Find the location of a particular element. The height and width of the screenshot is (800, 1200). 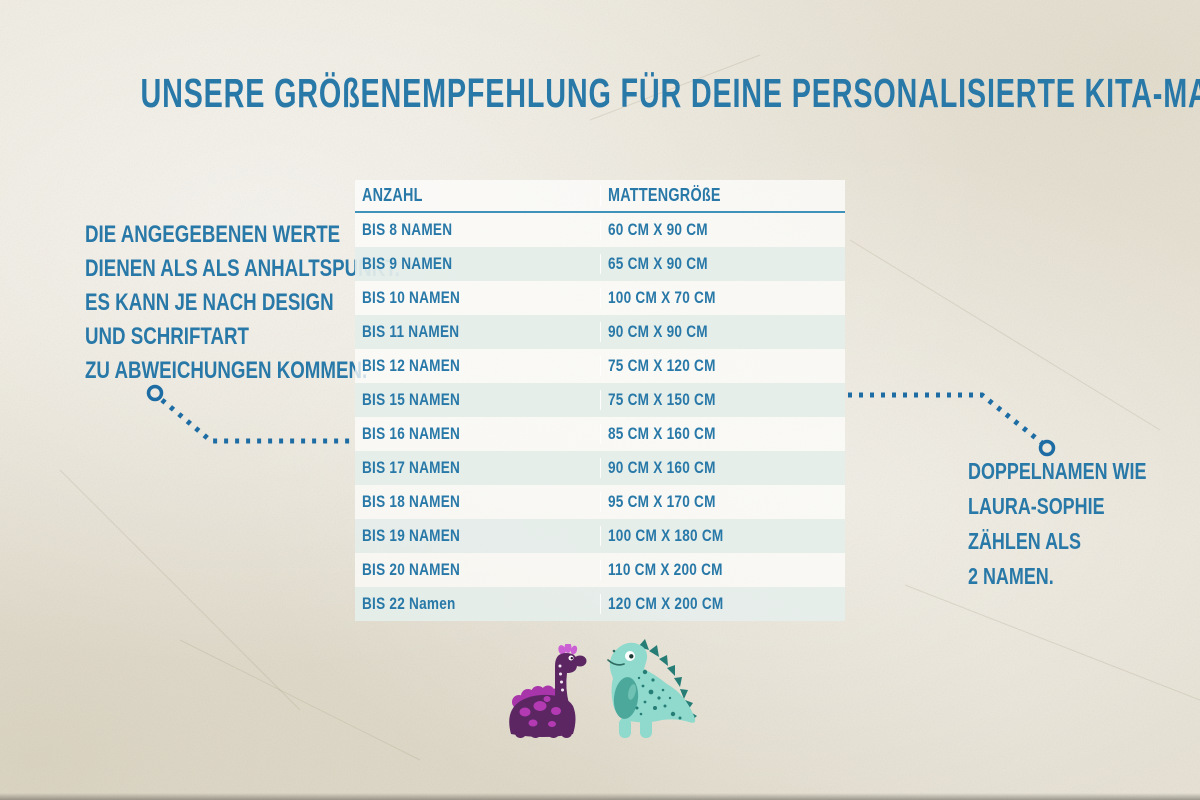

table-row: BIS 22 Namen 120 CM X 200 CM is located at coordinates (600, 604).